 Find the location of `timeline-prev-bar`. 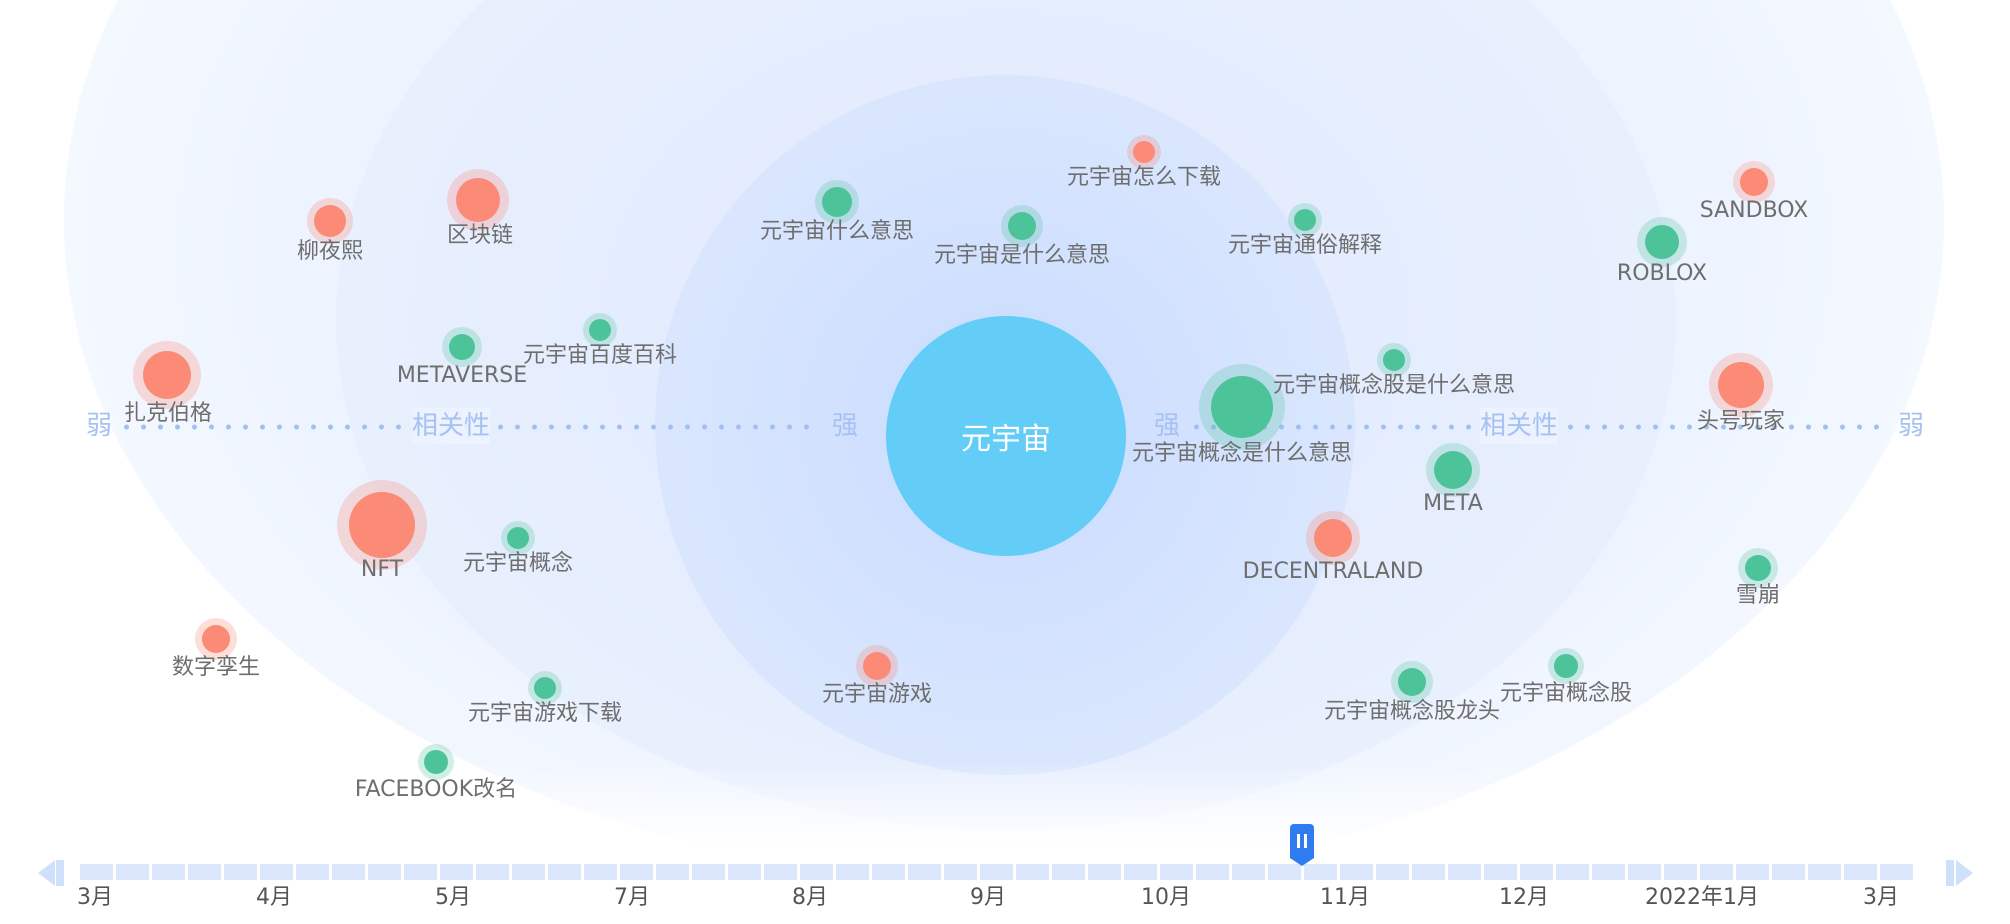

timeline-prev-bar is located at coordinates (60, 873).